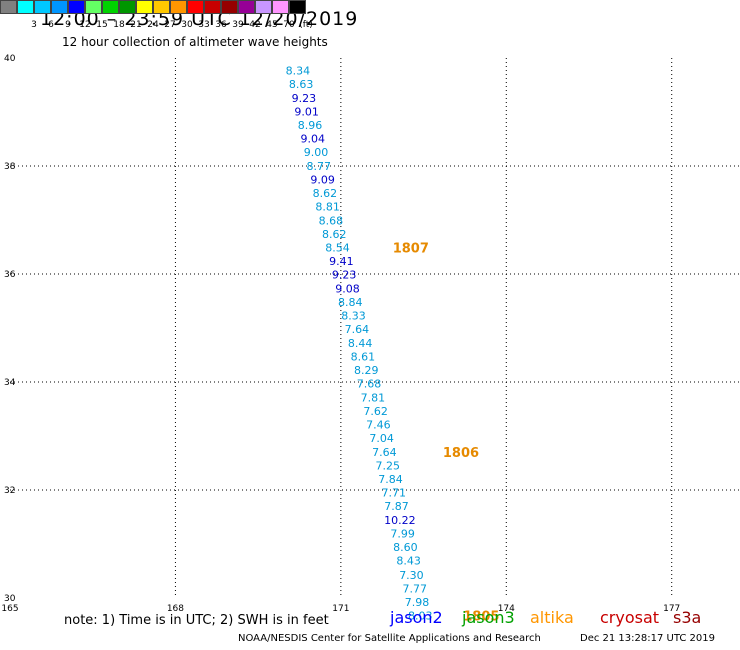 The height and width of the screenshot is (650, 740). Describe the element at coordinates (373, 398) in the screenshot. I see `wave-height-label: 7.81` at that location.